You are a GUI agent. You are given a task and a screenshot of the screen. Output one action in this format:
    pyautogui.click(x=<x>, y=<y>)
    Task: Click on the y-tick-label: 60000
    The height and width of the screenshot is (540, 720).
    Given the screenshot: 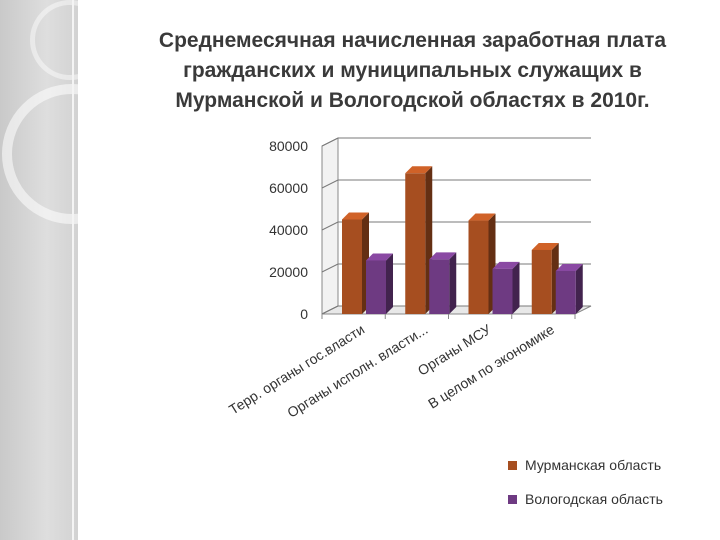 What is the action you would take?
    pyautogui.click(x=288, y=188)
    